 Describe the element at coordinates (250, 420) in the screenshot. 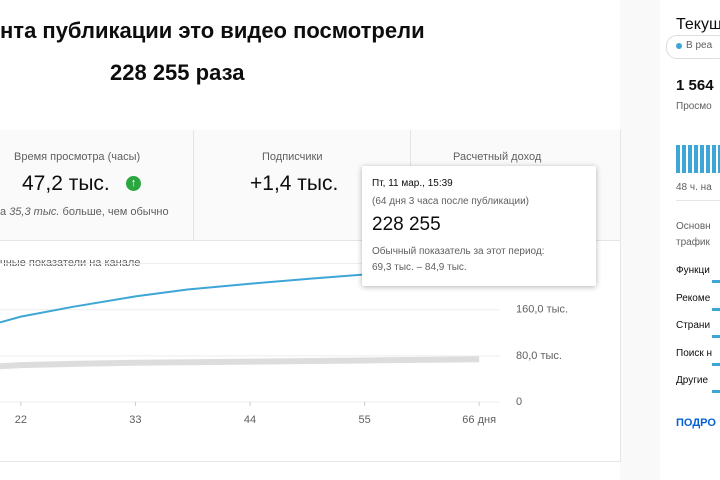

I see `x-tick-label: 44` at that location.